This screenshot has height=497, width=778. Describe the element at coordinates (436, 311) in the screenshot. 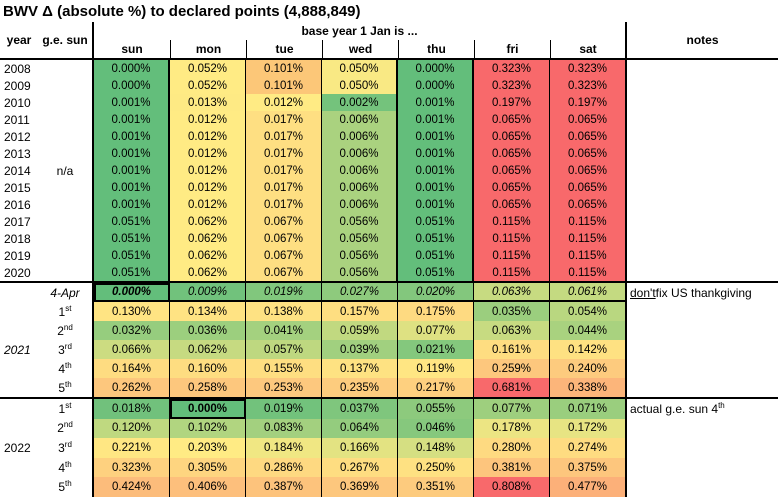

I see `value-cell-thu: 0.175%` at that location.